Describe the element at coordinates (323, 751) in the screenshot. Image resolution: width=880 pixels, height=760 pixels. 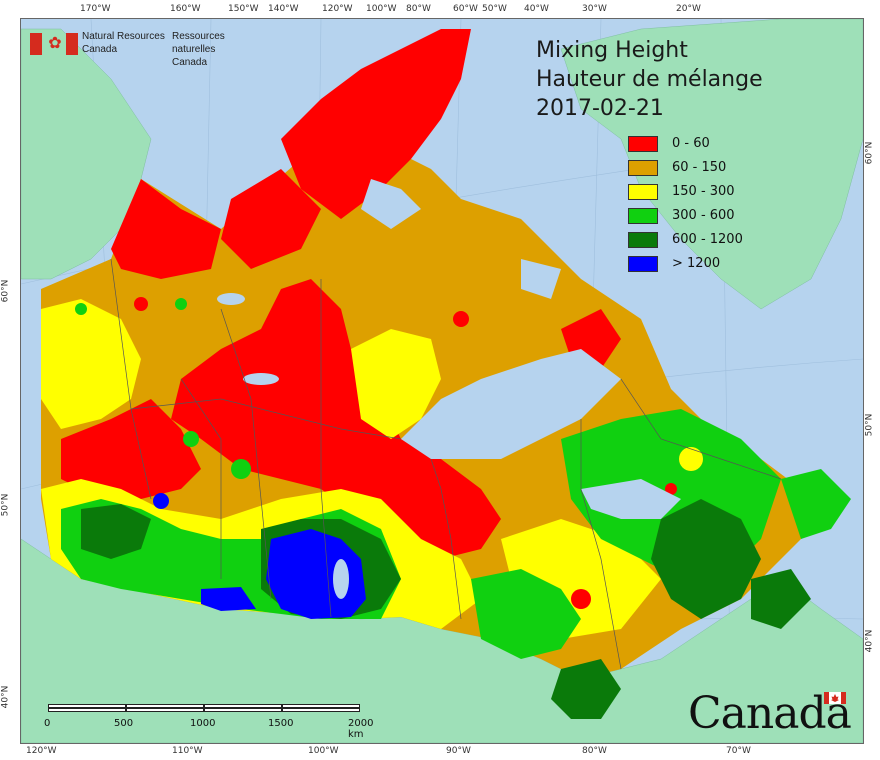
I see `bottom-tick-label: 100°W` at that location.